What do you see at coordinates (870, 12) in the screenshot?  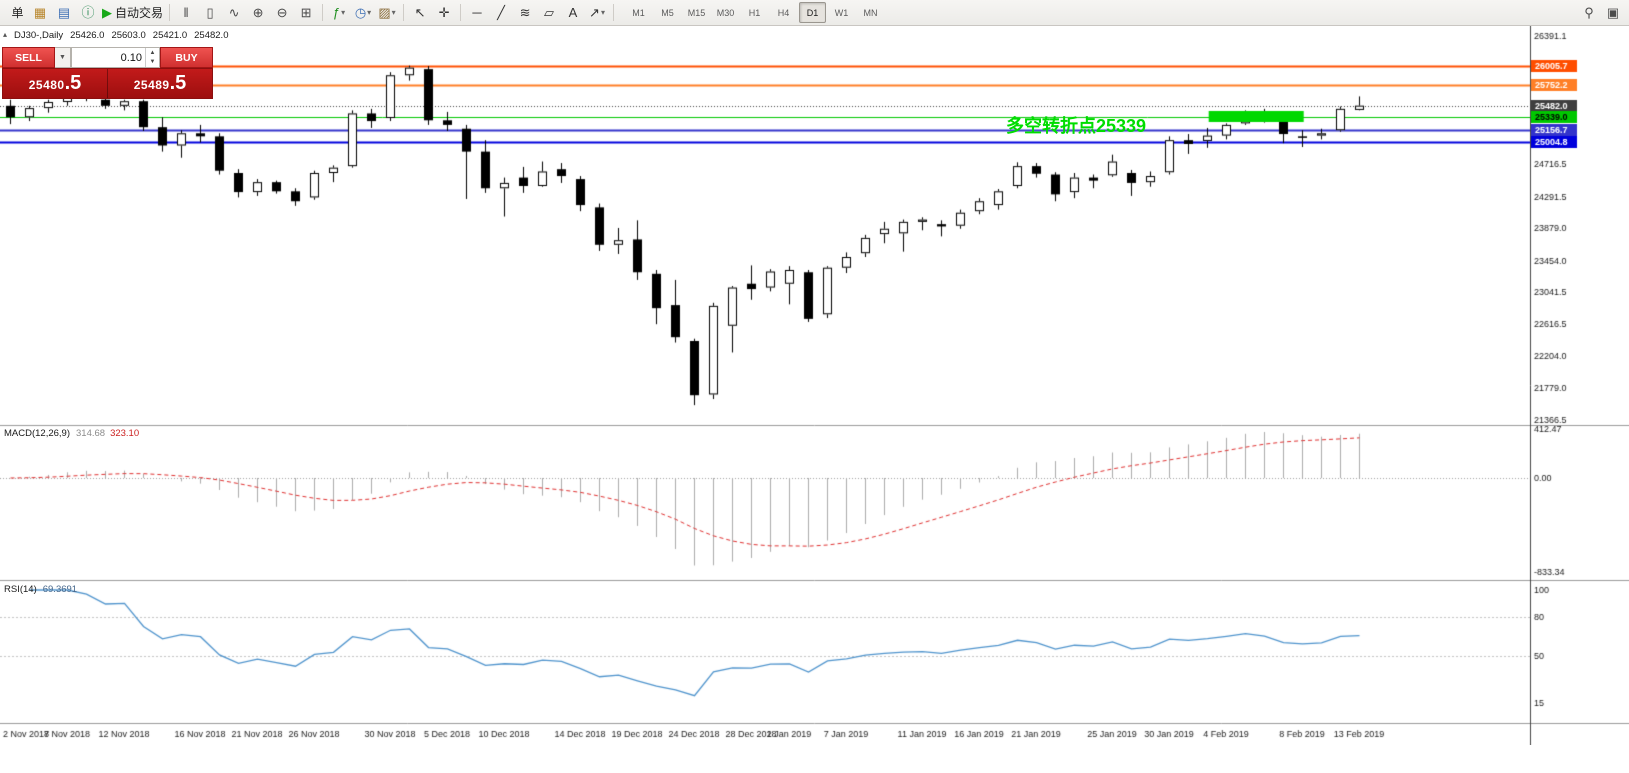 I see `timeframe-mn: MN` at bounding box center [870, 12].